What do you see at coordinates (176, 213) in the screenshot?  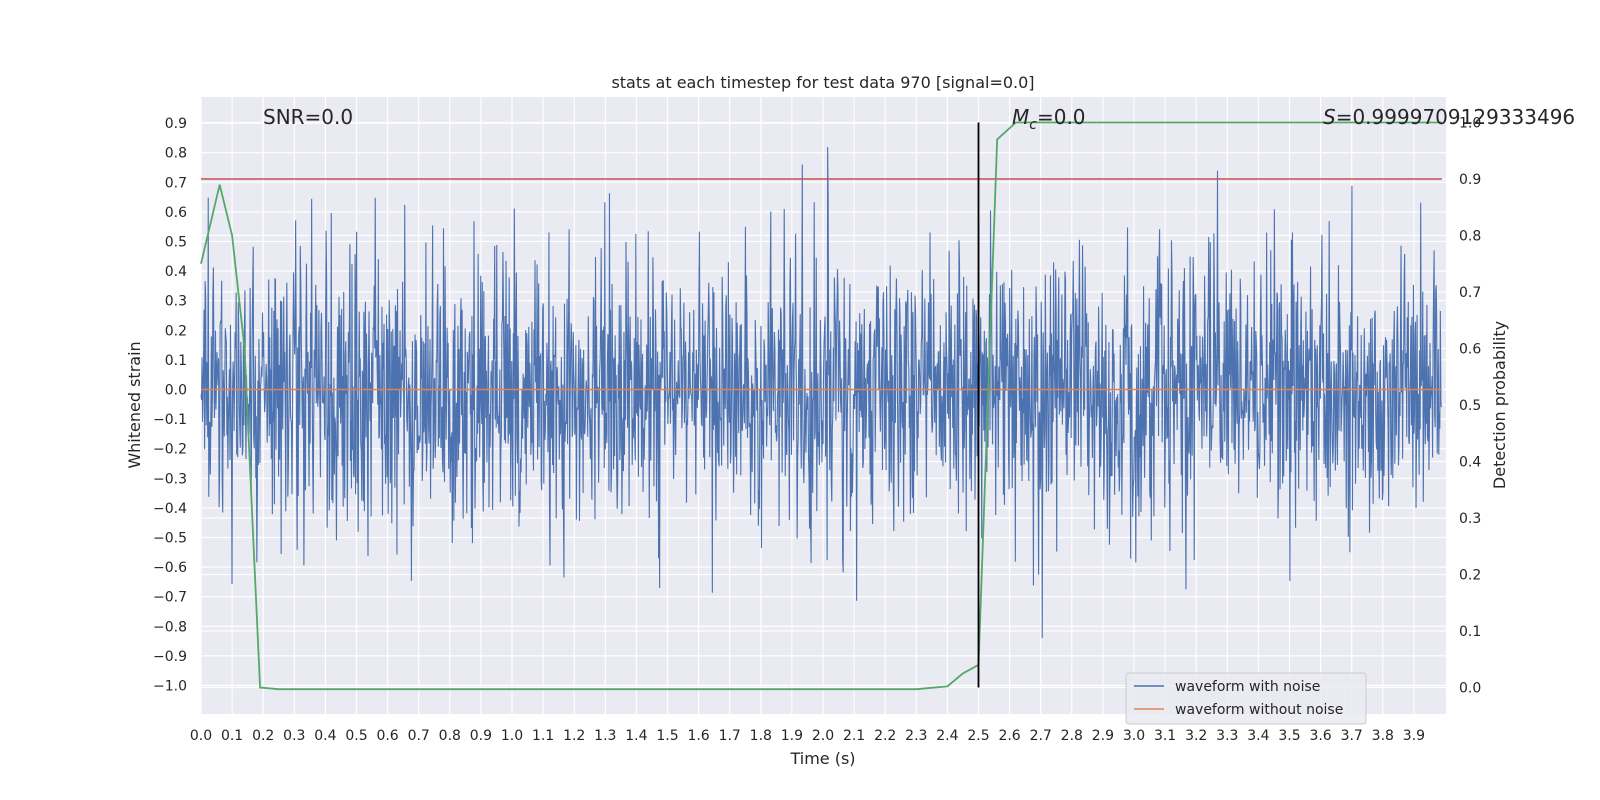 I see `y-tick-label-left: 0.6` at bounding box center [176, 213].